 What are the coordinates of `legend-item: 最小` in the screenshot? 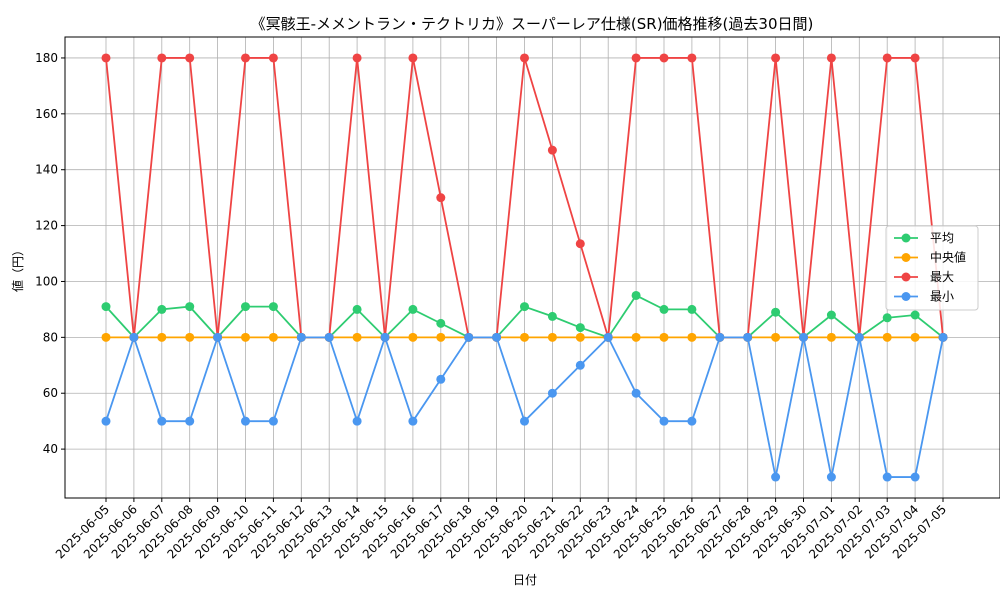 It's located at (924, 297).